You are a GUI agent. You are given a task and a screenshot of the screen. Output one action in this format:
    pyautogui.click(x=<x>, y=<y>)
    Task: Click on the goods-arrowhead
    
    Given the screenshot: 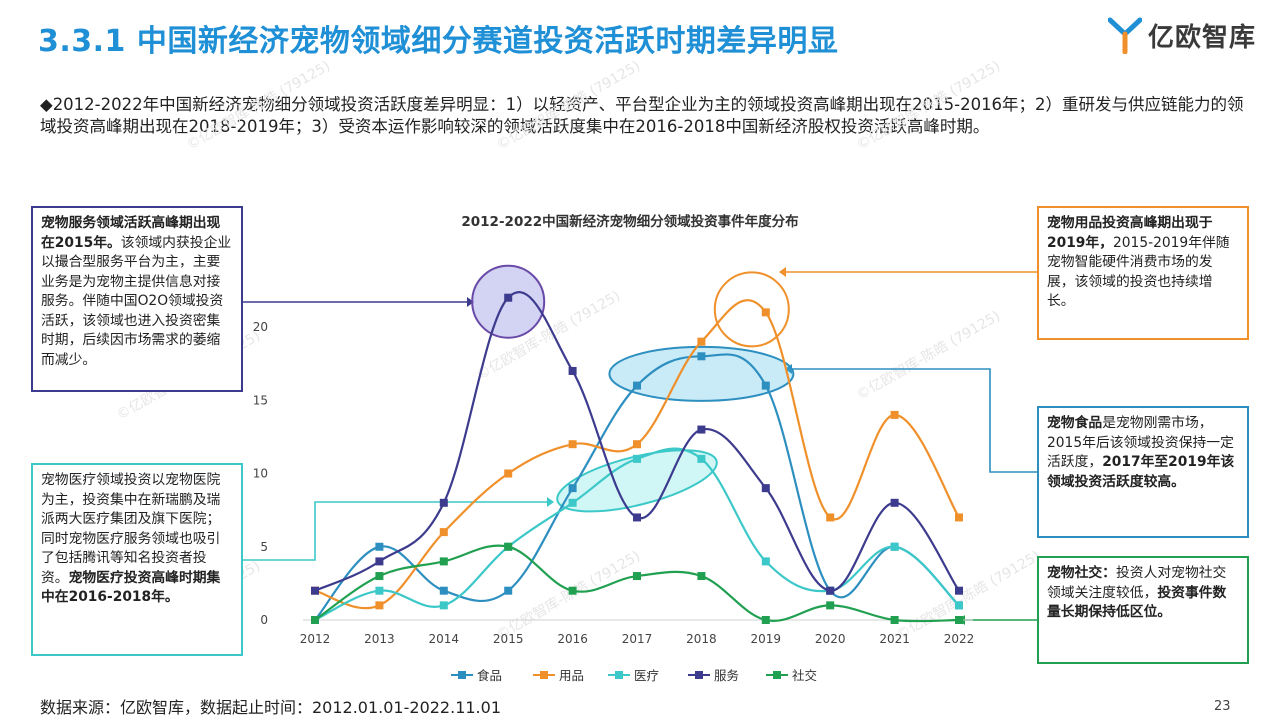 What is the action you would take?
    pyautogui.click(x=782, y=272)
    